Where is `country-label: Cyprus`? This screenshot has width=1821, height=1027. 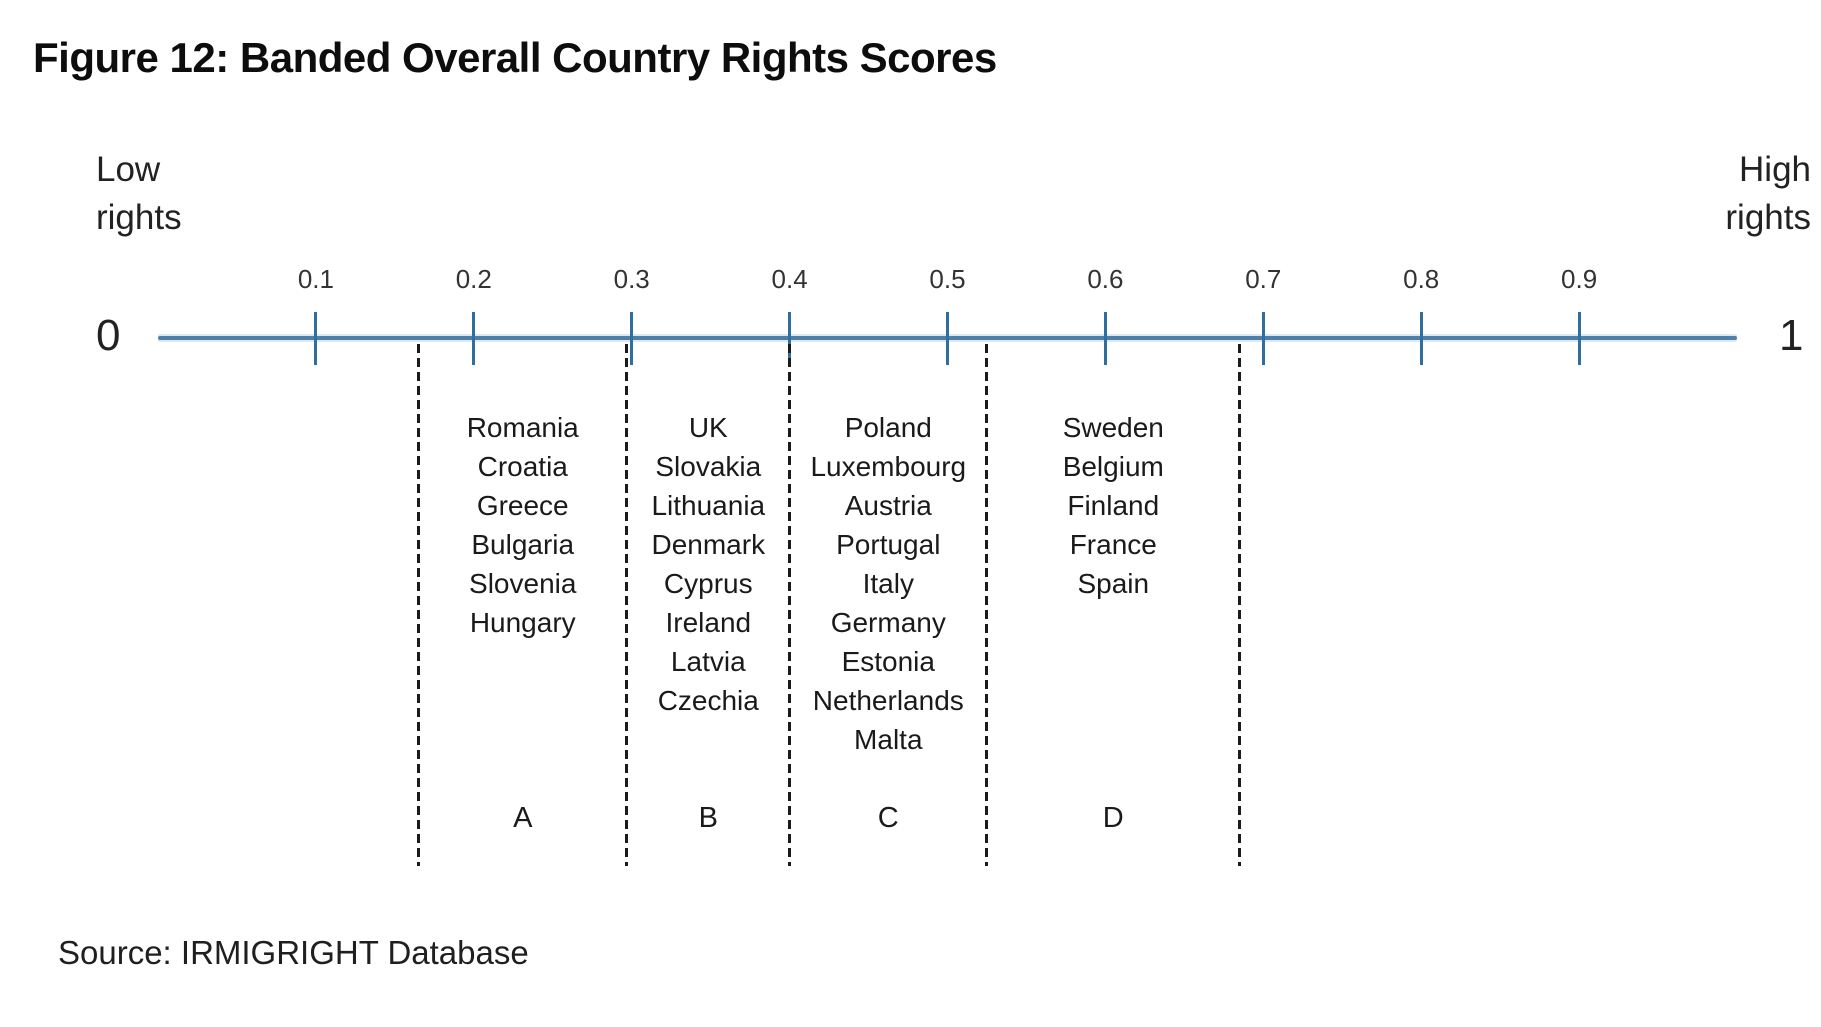 country-label: Cyprus is located at coordinates (708, 583).